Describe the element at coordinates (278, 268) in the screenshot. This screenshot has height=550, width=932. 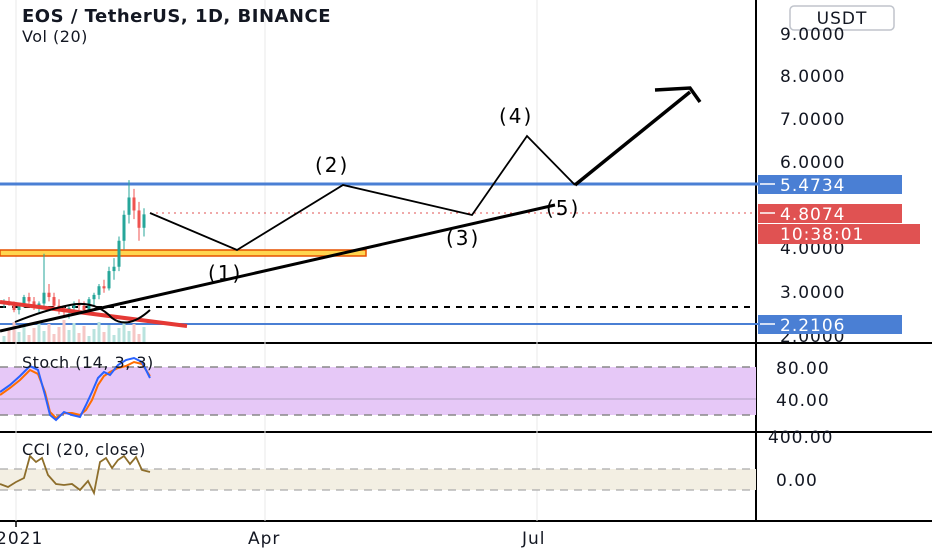
I see `ascending-trend-line` at that location.